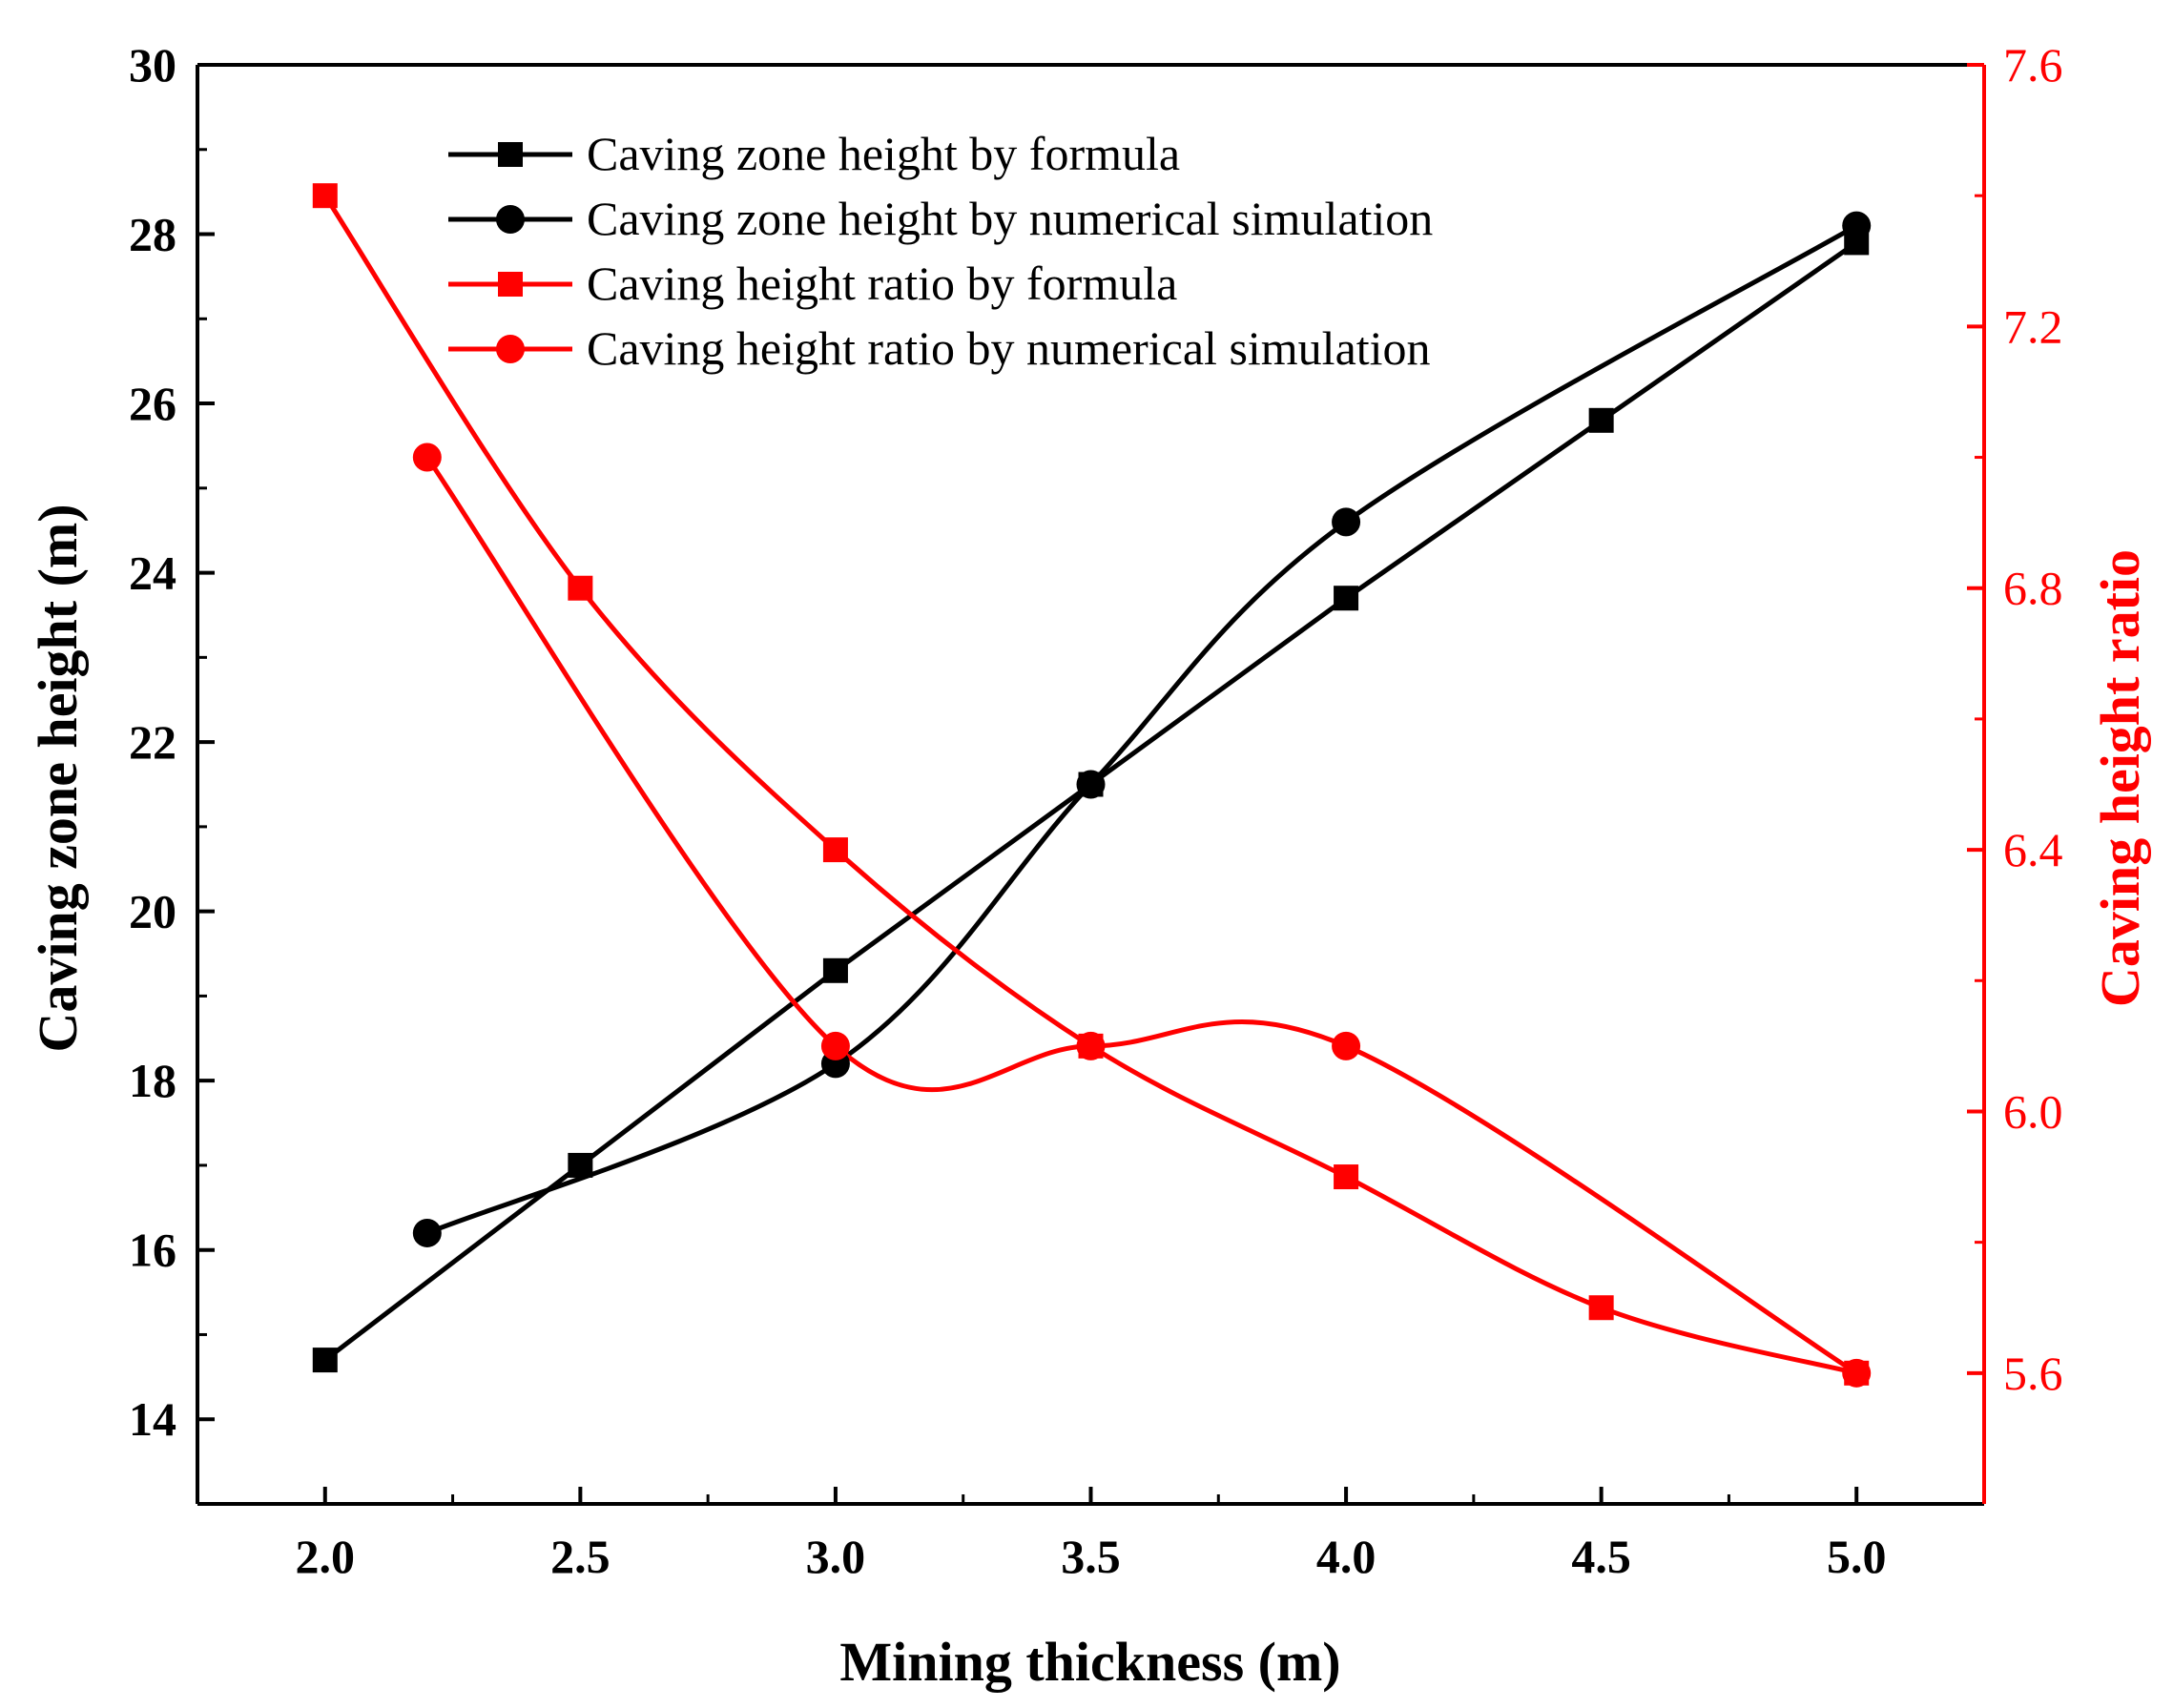  I want to click on x-tick-label: 5.0, so click(1857, 1556).